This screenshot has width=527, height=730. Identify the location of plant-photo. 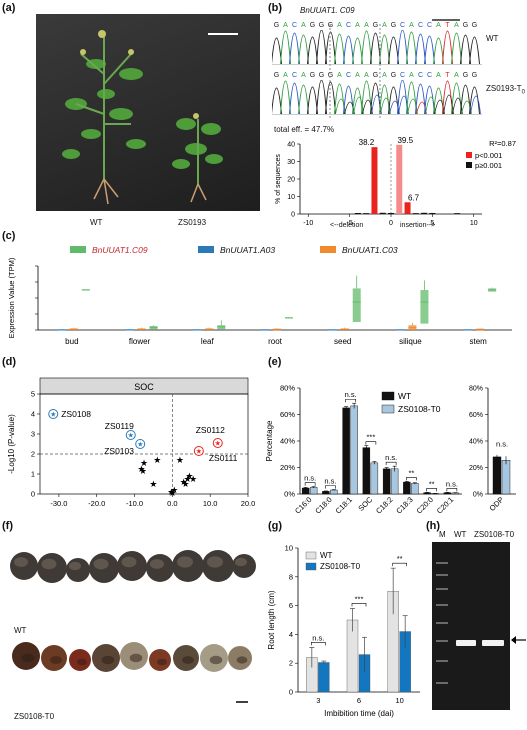
(148, 112).